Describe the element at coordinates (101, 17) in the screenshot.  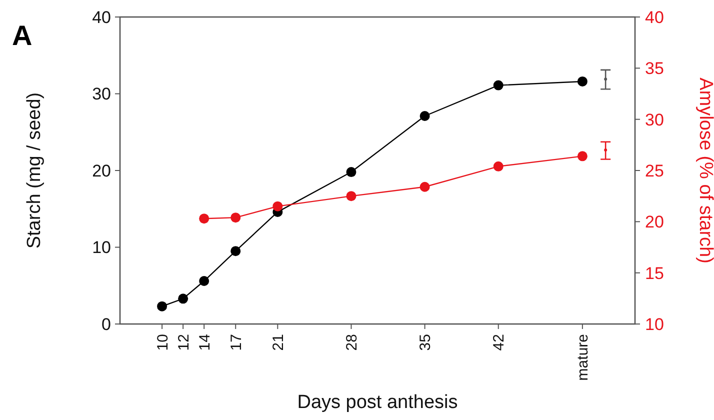
I see `y-tick-label: 40` at that location.